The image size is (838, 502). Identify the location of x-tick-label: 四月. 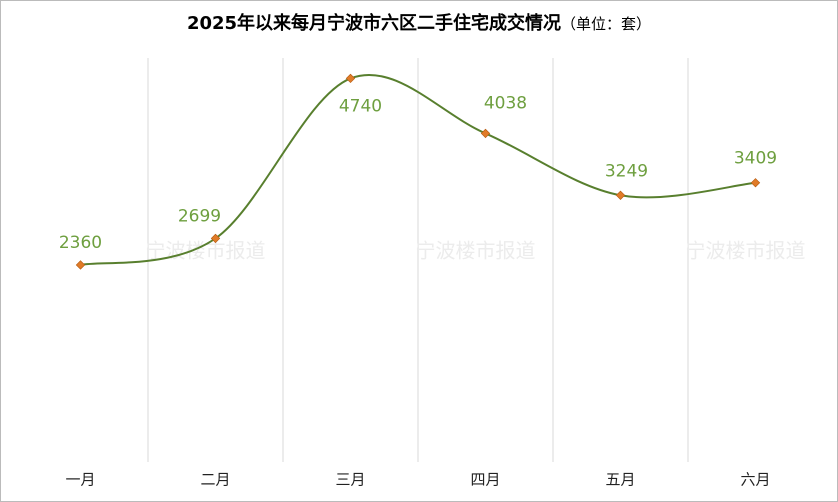
(485, 480).